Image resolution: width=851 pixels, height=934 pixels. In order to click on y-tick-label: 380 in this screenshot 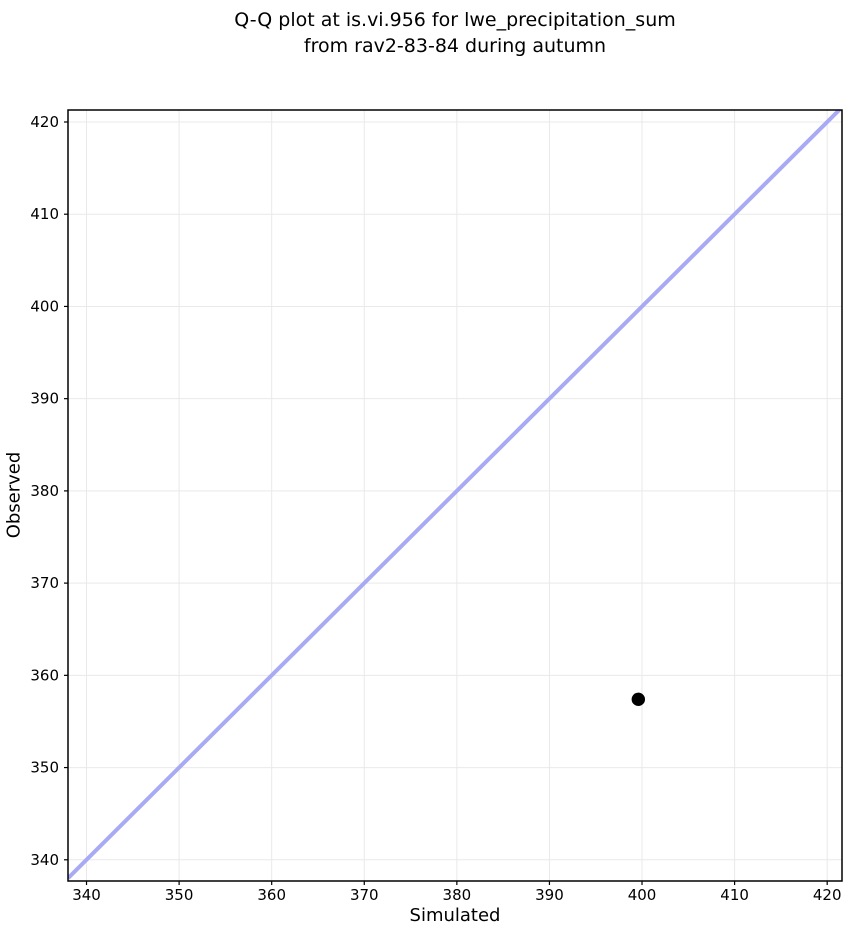, I will do `click(44, 491)`.